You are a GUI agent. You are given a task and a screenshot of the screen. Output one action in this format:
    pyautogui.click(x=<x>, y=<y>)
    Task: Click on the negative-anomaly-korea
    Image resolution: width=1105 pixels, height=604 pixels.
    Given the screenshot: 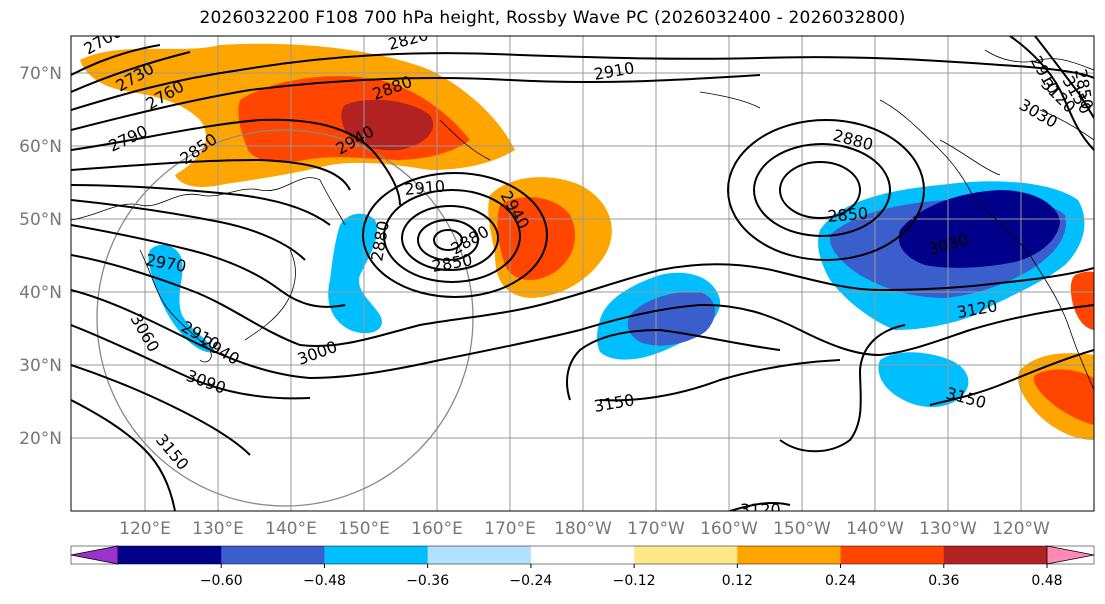 What is the action you would take?
    pyautogui.click(x=181, y=298)
    